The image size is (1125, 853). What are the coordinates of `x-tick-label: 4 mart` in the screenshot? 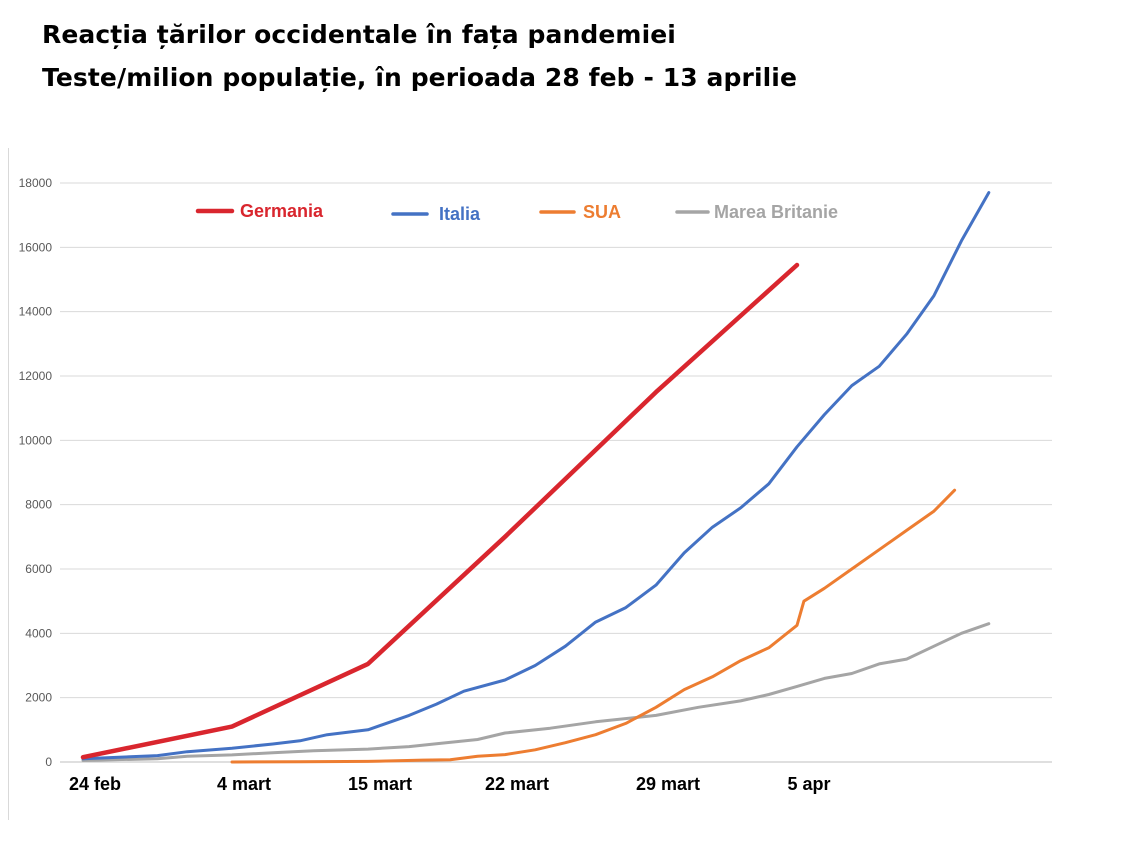 It's located at (244, 784).